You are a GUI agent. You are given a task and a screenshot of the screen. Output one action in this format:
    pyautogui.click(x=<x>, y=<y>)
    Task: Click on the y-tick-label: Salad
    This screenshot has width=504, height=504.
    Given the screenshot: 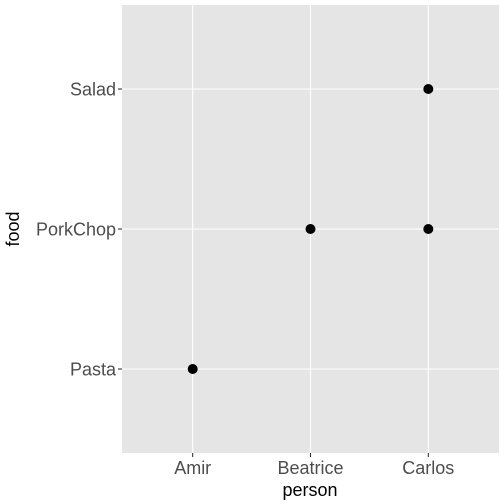 What is the action you would take?
    pyautogui.click(x=93, y=90)
    